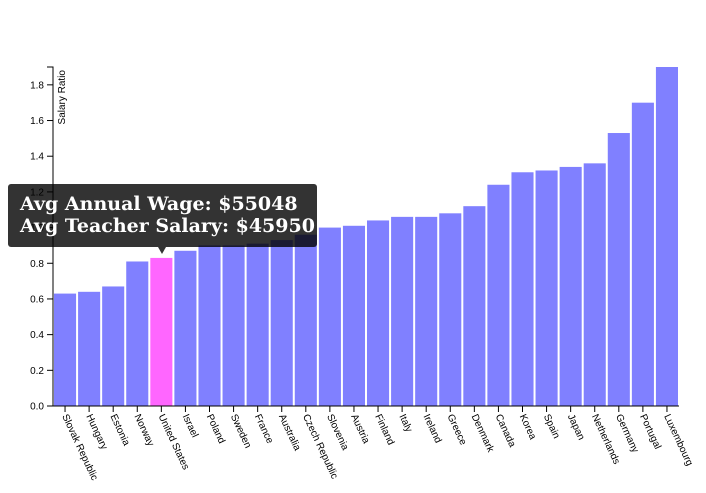 Image resolution: width=706 pixels, height=493 pixels. Describe the element at coordinates (457, 430) in the screenshot. I see `x-tick-label: Greece` at that location.